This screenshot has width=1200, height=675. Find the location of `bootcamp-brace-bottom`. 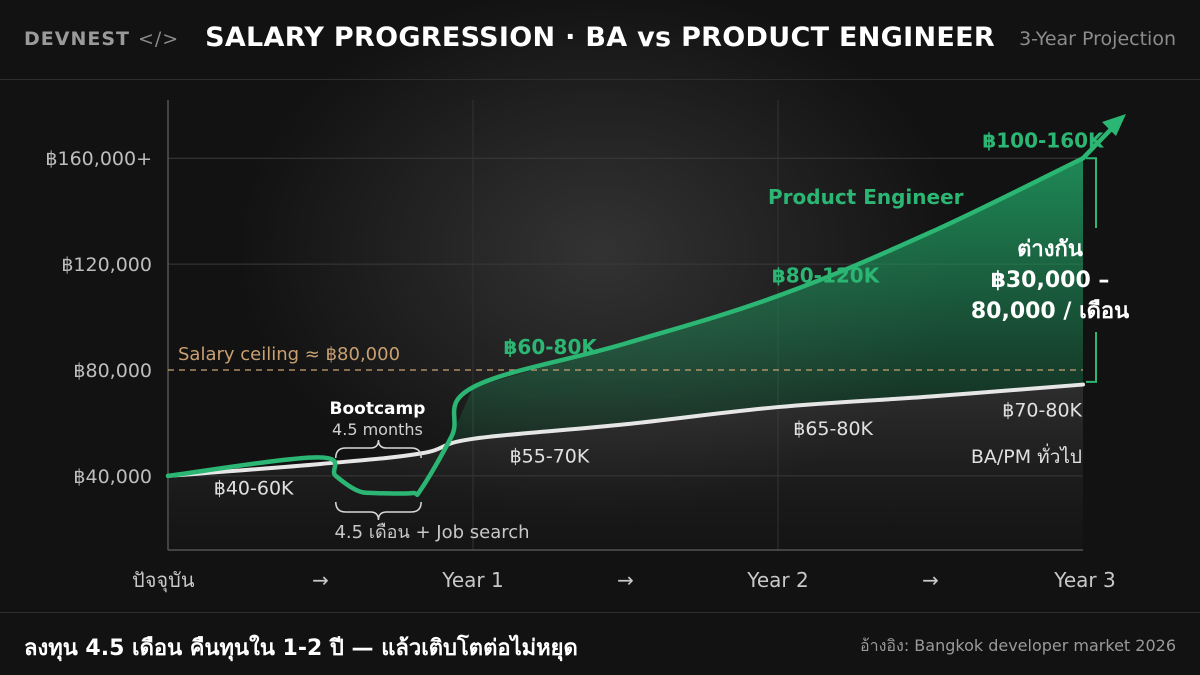

bootcamp-brace-bottom is located at coordinates (378, 511).